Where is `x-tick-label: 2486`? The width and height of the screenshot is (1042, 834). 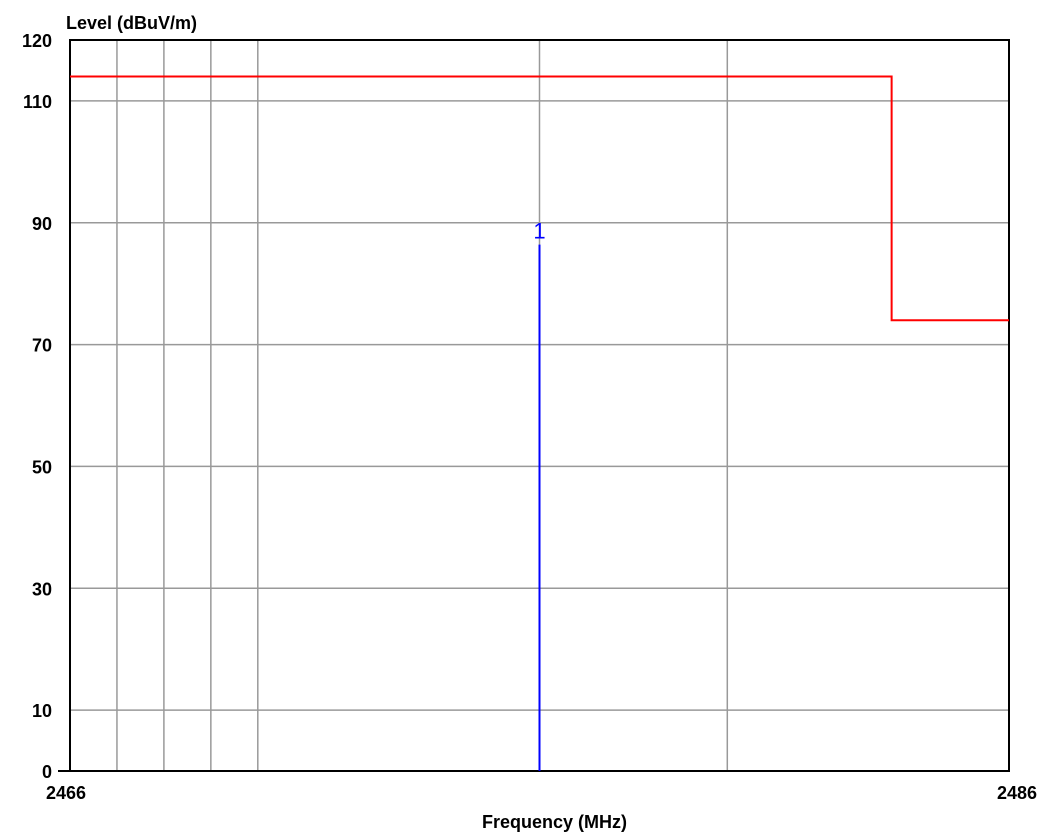
x-tick-label: 2486 is located at coordinates (1017, 793).